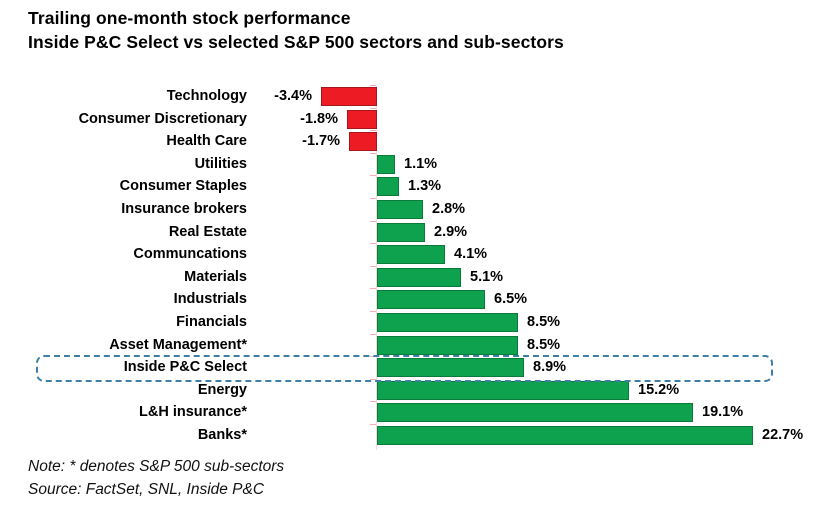 Image resolution: width=840 pixels, height=521 pixels. What do you see at coordinates (447, 322) in the screenshot?
I see `bar-financials` at bounding box center [447, 322].